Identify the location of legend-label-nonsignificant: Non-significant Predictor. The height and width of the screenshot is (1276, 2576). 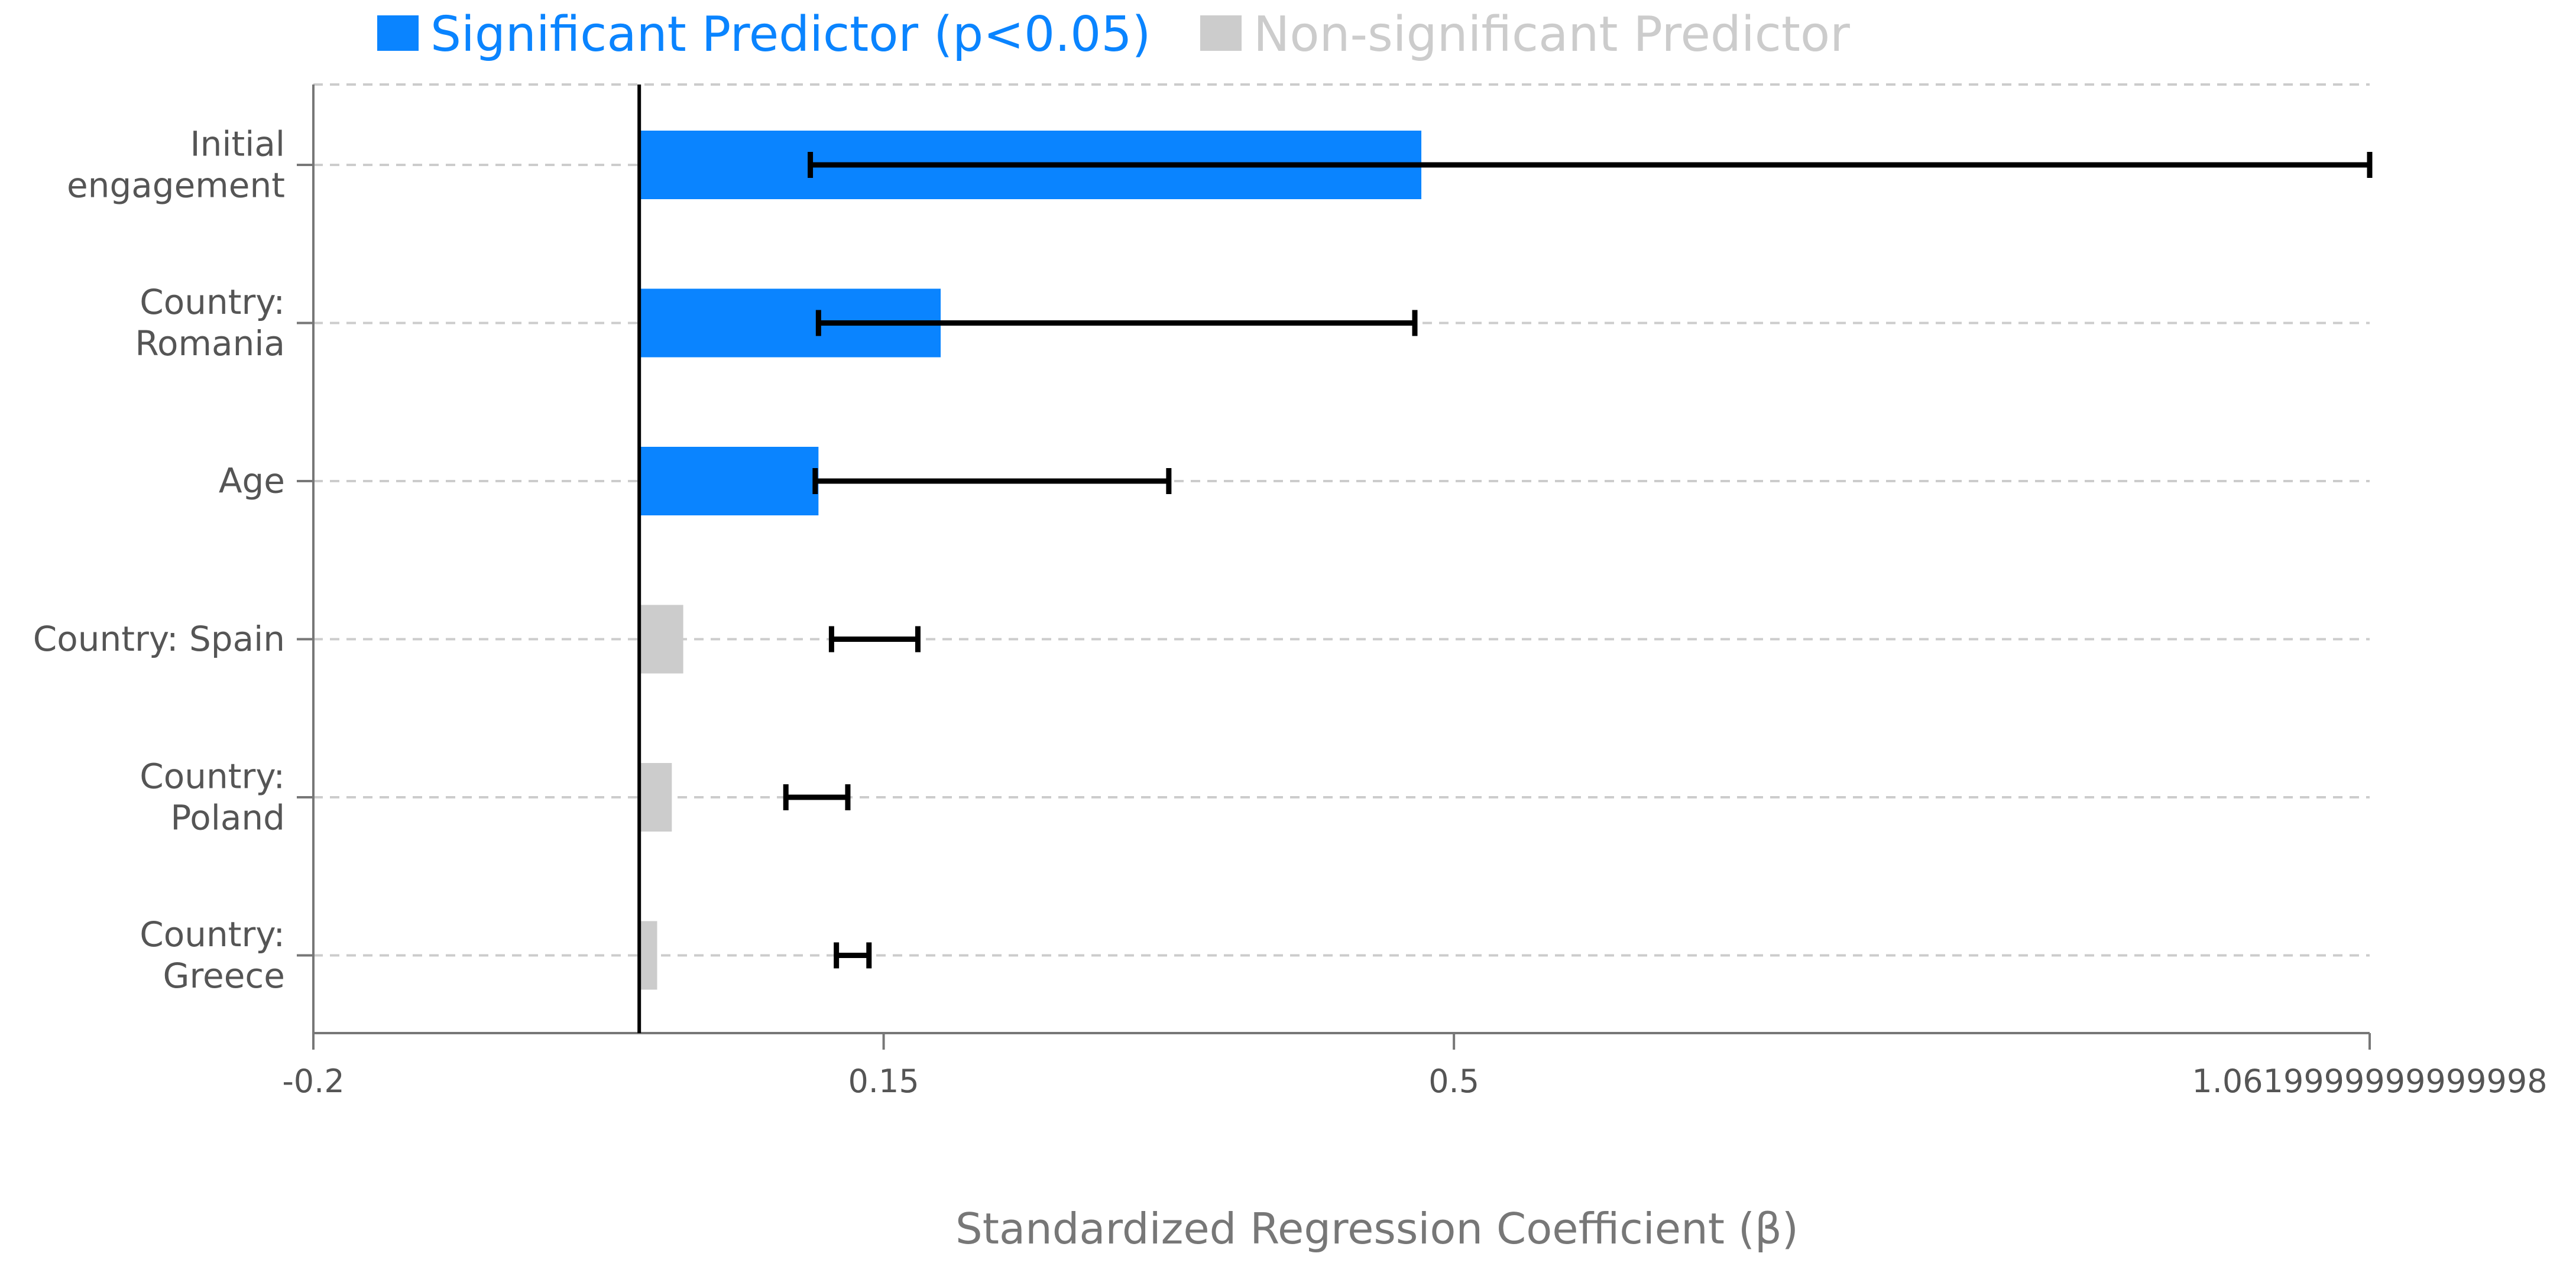
(1551, 35).